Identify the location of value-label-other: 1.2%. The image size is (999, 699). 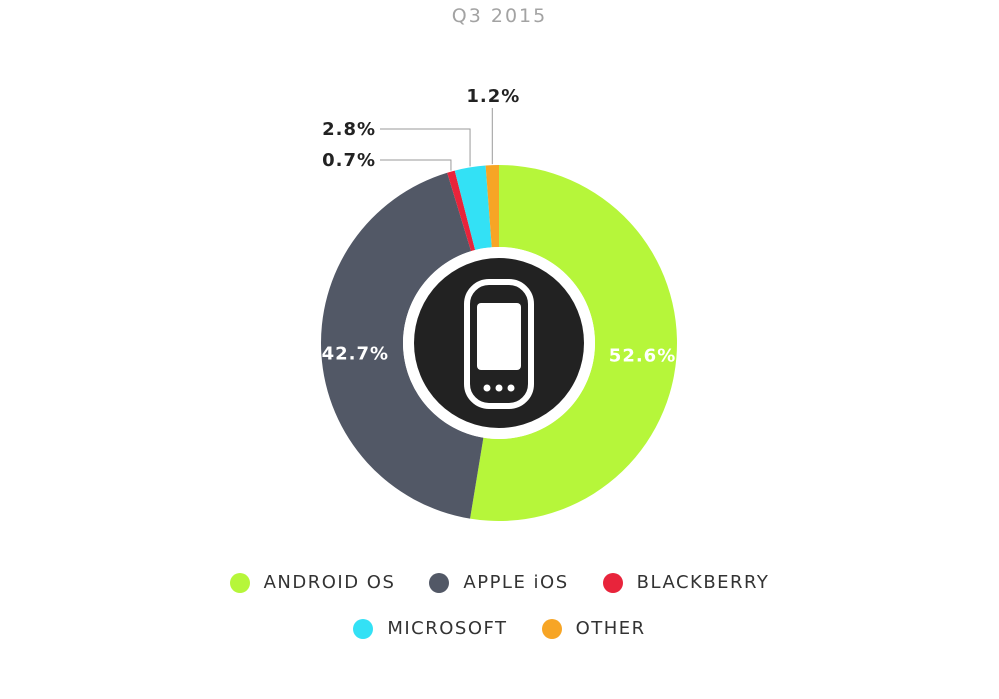
(493, 96).